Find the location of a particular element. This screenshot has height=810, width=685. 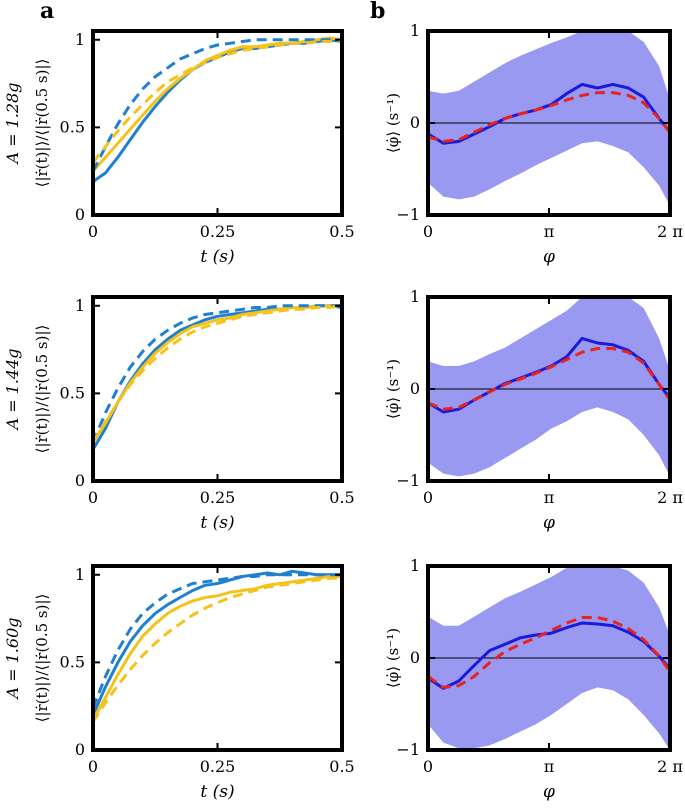

panel-letter-b: b is located at coordinates (377, 12).